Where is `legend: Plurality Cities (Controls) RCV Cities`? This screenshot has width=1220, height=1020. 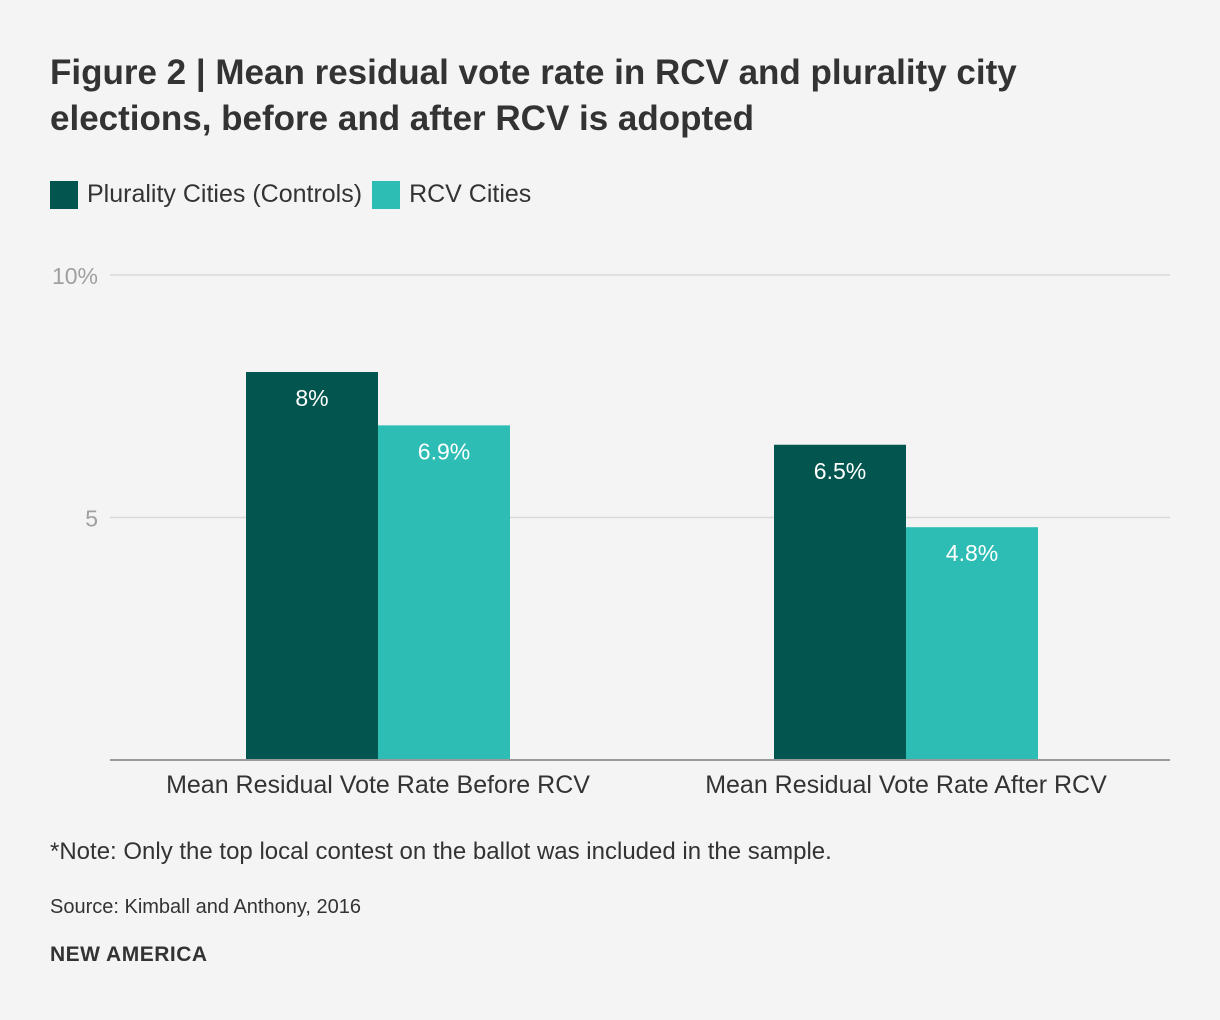
legend: Plurality Cities (Controls) RCV Cities is located at coordinates (295, 194).